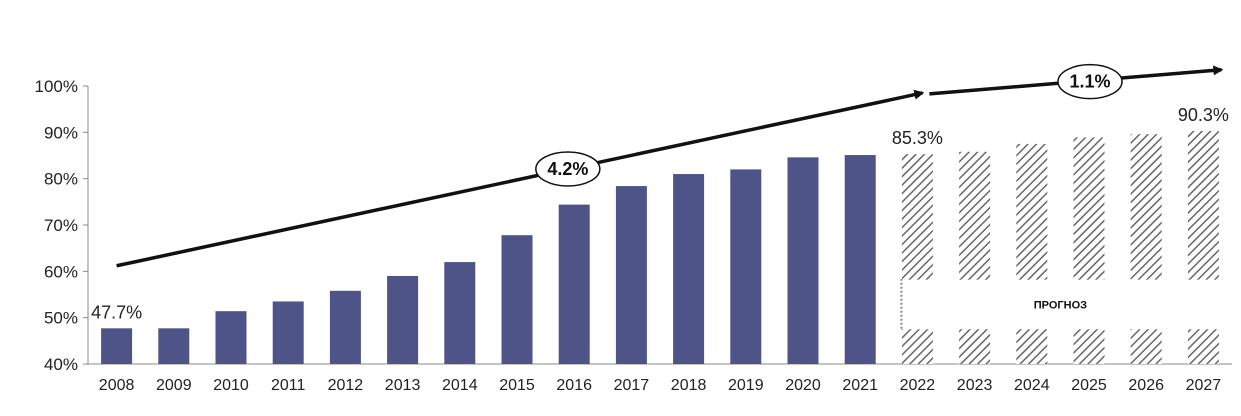 The image size is (1241, 416). Describe the element at coordinates (174, 385) in the screenshot. I see `x-tick-label: 2009` at that location.